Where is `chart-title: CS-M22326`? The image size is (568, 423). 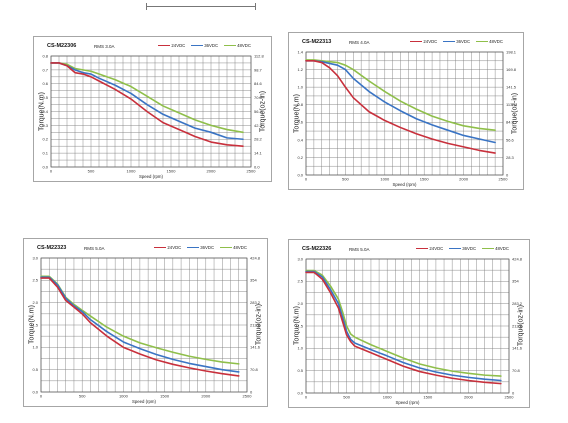 chart-title: CS-M22326 is located at coordinates (317, 249).